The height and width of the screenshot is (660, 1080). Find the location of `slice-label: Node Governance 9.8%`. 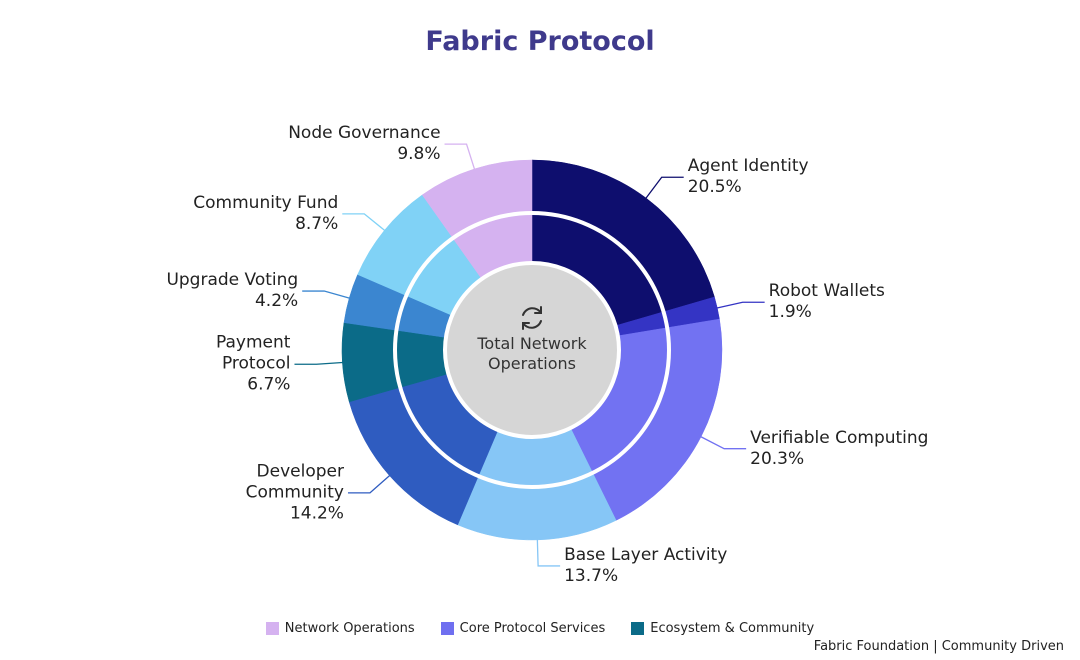

slice-label: Node Governance 9.8% is located at coordinates (364, 144).